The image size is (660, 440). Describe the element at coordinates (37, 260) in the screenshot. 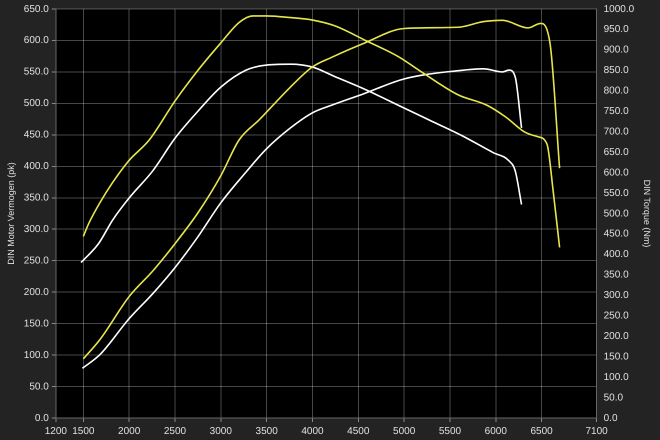

I see `y-tick-label: 250.0` at that location.